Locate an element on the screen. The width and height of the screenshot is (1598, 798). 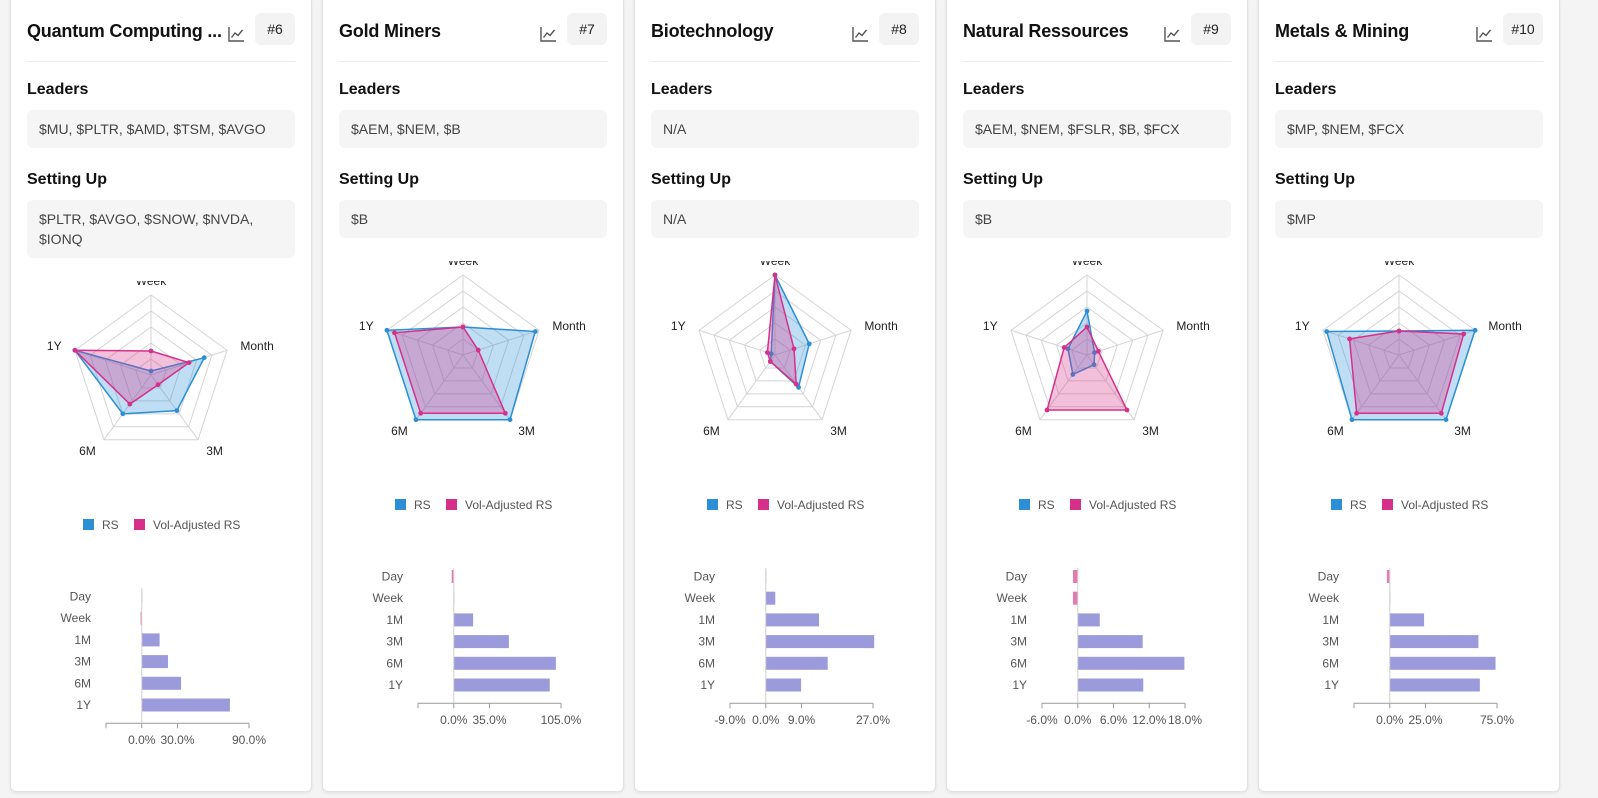
card-title: Biotechnology is located at coordinates (712, 31).